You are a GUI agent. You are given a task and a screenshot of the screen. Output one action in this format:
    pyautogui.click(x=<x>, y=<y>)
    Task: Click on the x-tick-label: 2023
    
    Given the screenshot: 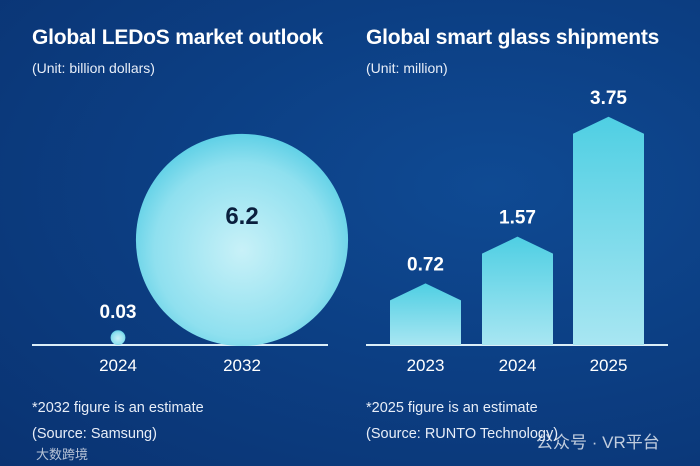 What is the action you would take?
    pyautogui.click(x=426, y=365)
    